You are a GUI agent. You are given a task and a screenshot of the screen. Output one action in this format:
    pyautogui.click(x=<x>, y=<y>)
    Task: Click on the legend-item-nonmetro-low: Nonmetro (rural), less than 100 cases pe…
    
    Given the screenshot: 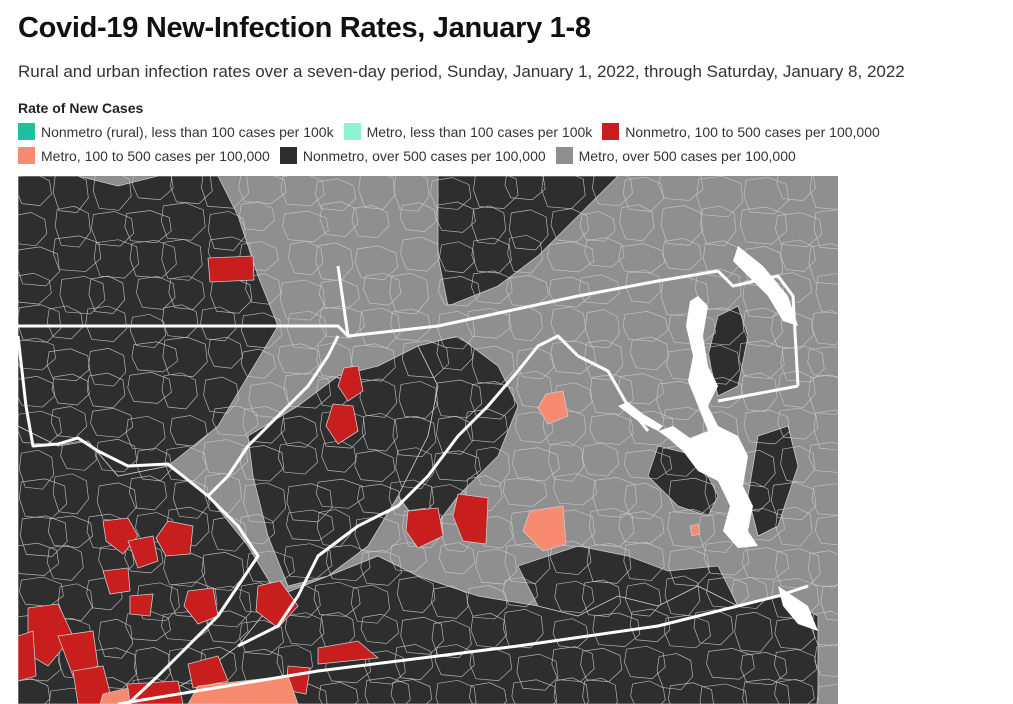 What is the action you would take?
    pyautogui.click(x=176, y=131)
    